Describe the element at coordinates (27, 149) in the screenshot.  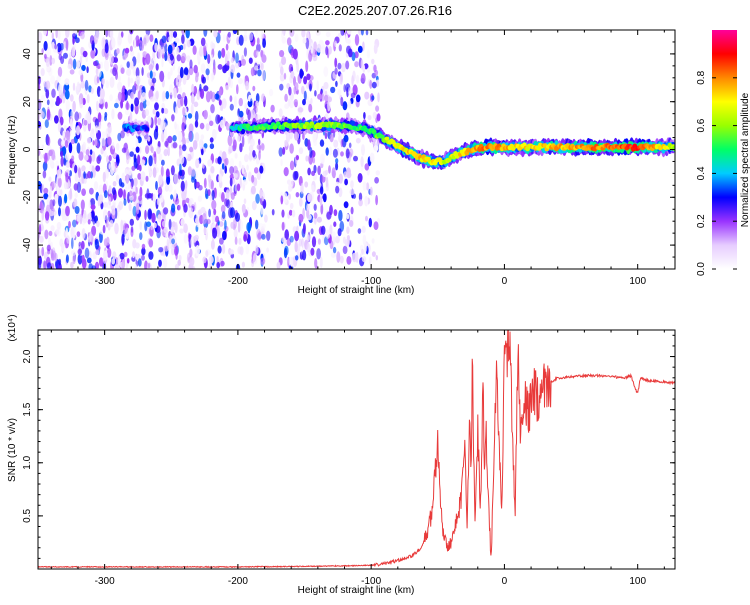
I see `spectrogram-y-tick-label: 0` at that location.